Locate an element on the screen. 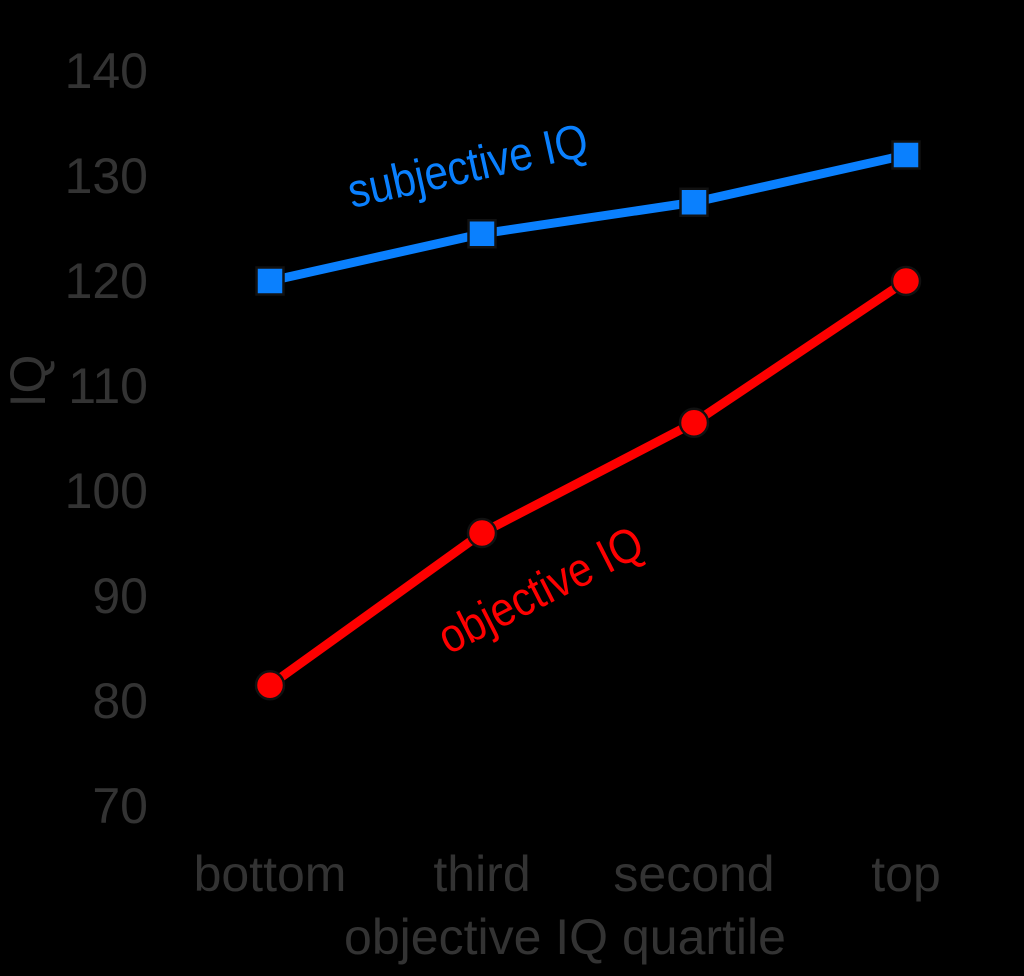 The height and width of the screenshot is (976, 1024). y-tick-label: 130 is located at coordinates (106, 176).